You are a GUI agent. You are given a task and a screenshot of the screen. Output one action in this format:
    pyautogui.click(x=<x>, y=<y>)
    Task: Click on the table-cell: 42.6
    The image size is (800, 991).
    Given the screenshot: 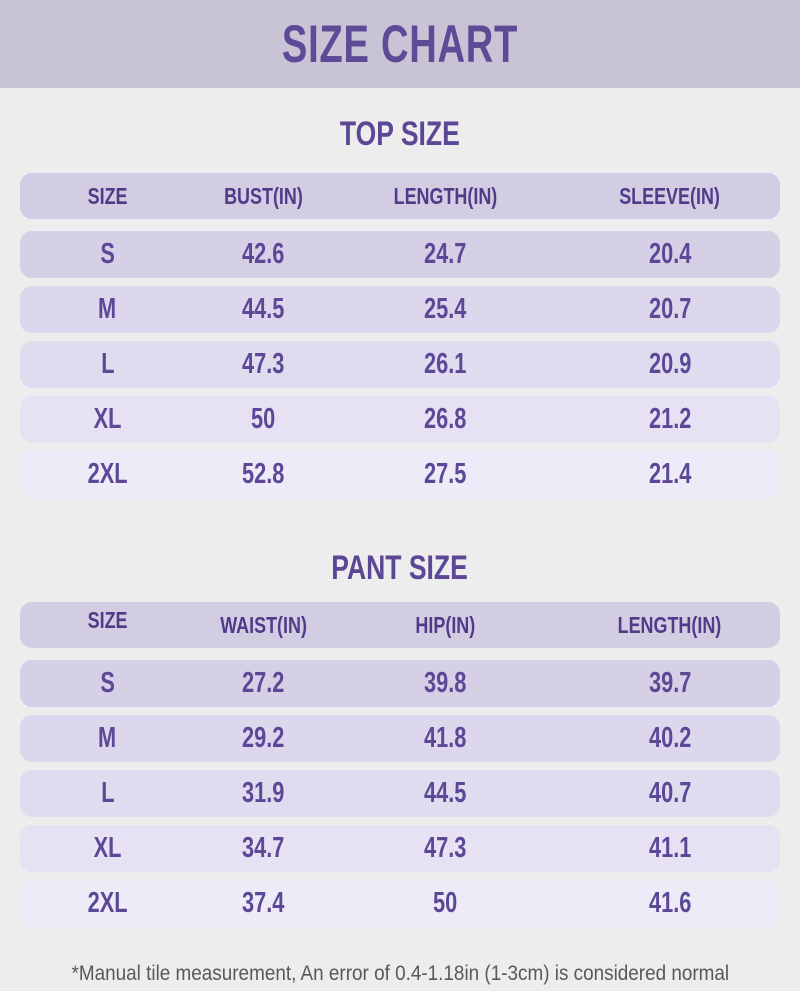 What is the action you would take?
    pyautogui.click(x=263, y=254)
    